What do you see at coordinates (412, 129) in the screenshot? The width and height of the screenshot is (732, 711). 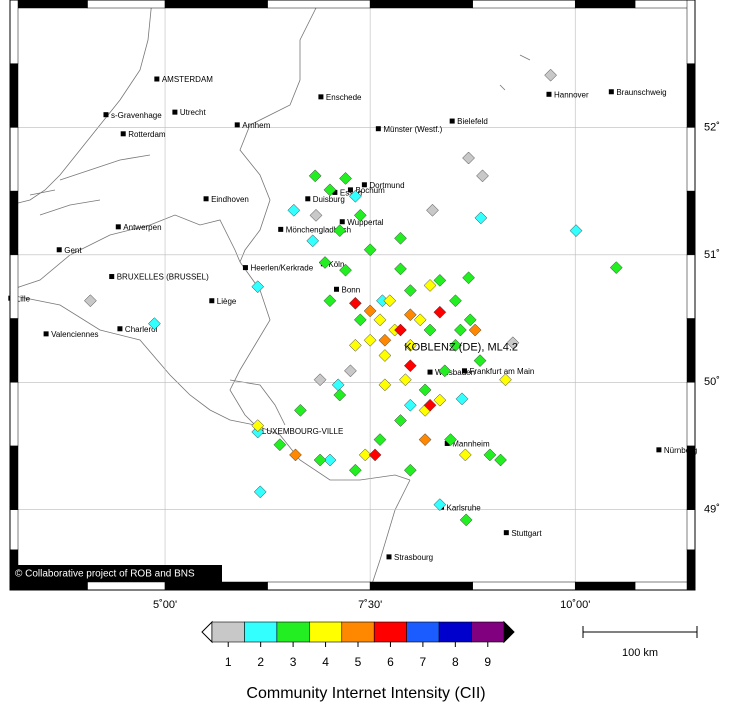 I see `city-label: Münster (Westf.)` at bounding box center [412, 129].